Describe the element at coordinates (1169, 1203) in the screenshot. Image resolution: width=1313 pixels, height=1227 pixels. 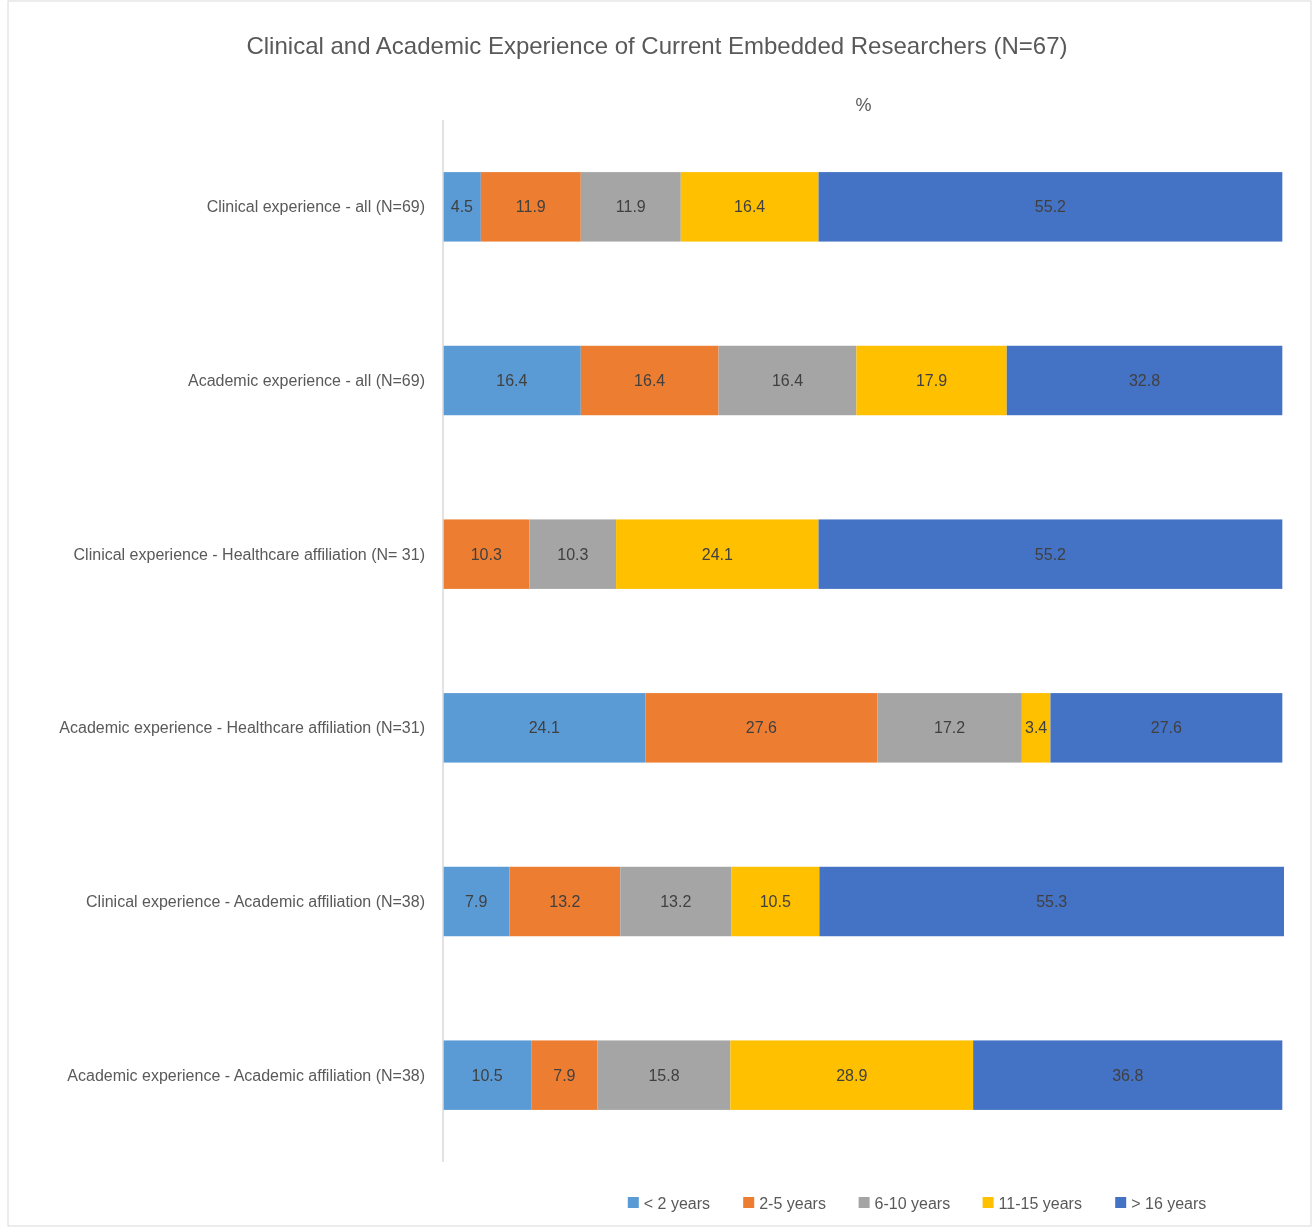
I see `legend-label: > 16 years` at that location.